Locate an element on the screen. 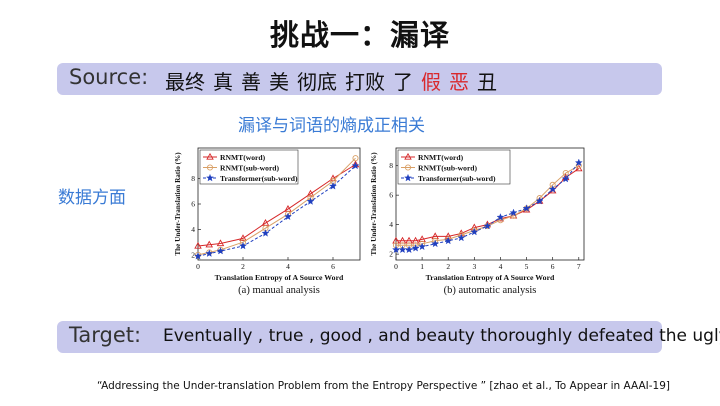 The image size is (720, 406). source-word: 了 is located at coordinates (403, 82).